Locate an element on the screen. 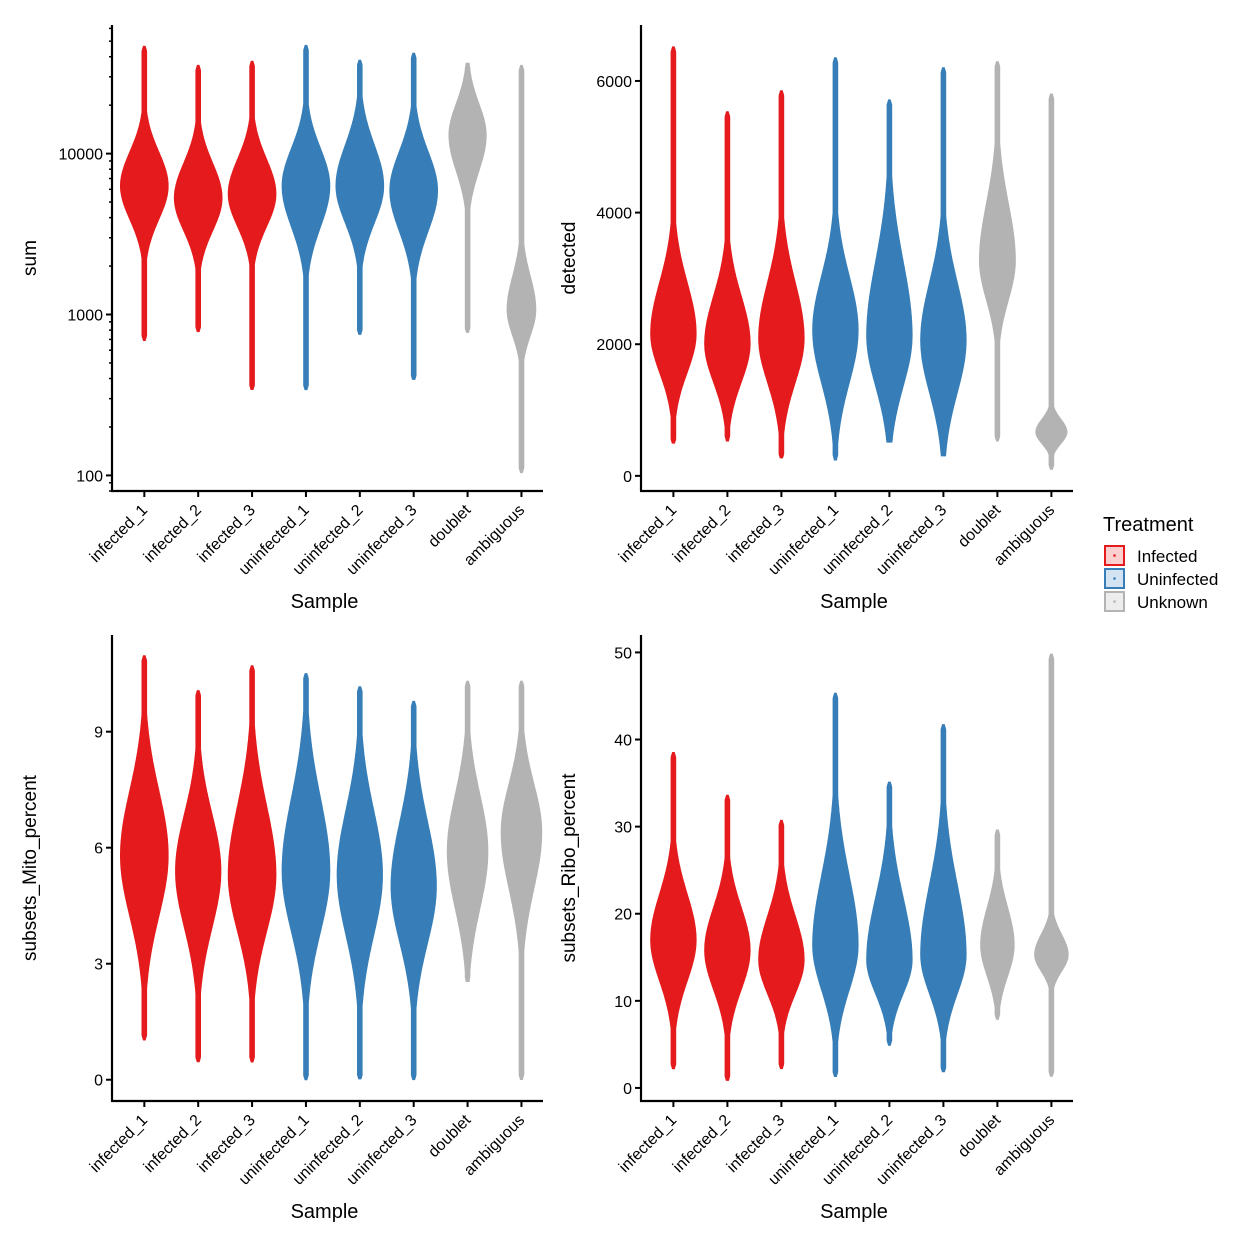 The image size is (1248, 1248). legend-label: Infected is located at coordinates (1167, 556).